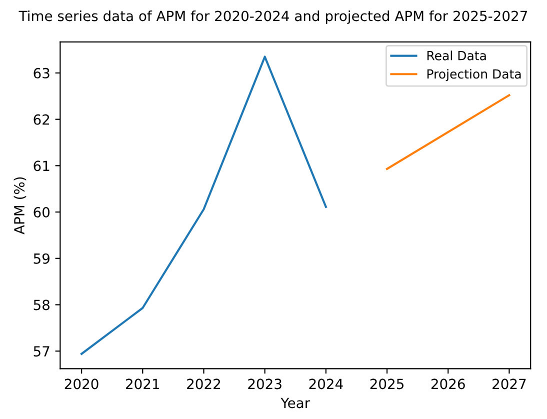 The width and height of the screenshot is (547, 419). I want to click on y-axis-title: APM (%), so click(20, 205).